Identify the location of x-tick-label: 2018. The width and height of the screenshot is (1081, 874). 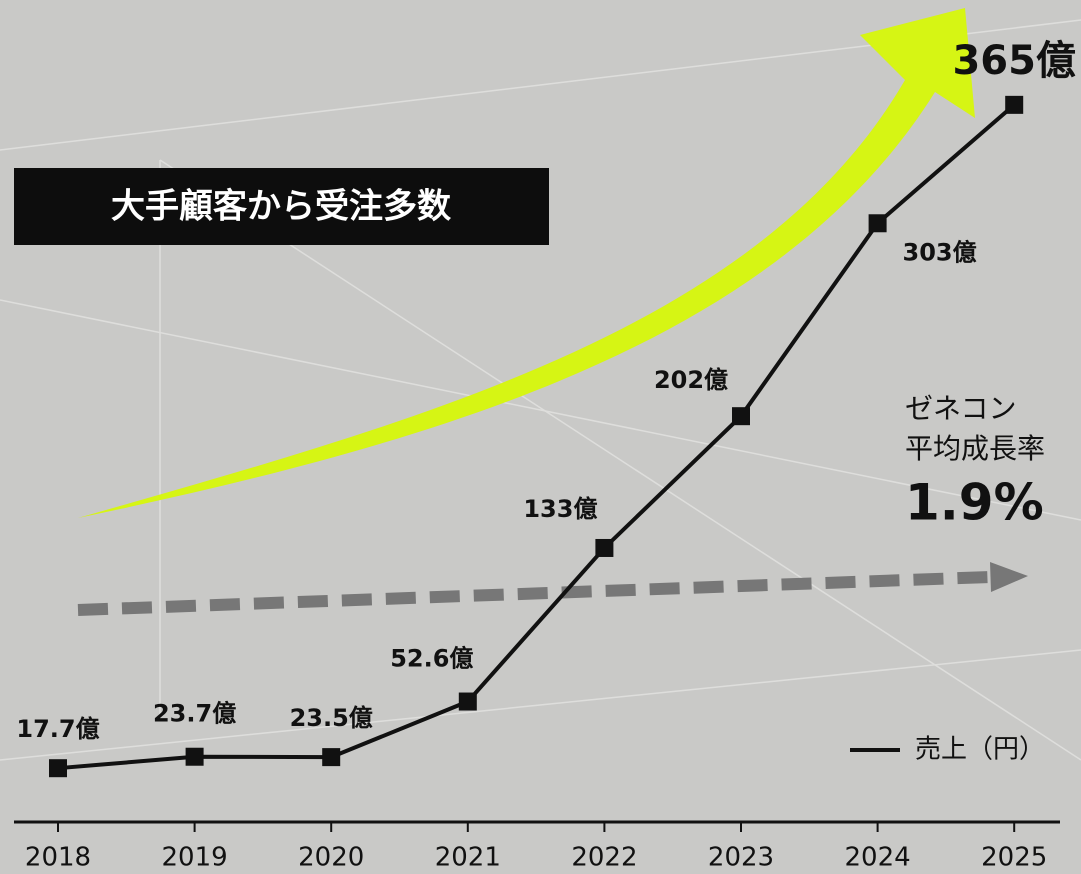
(58, 858).